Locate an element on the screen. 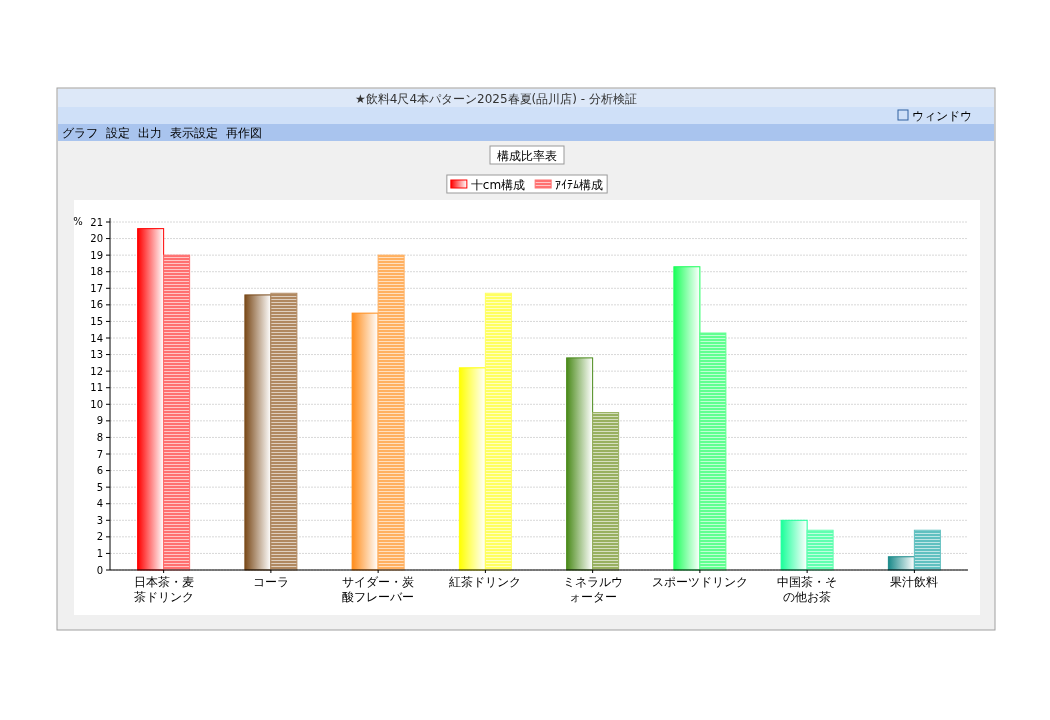  y-tick-label: 7 is located at coordinates (99, 454).